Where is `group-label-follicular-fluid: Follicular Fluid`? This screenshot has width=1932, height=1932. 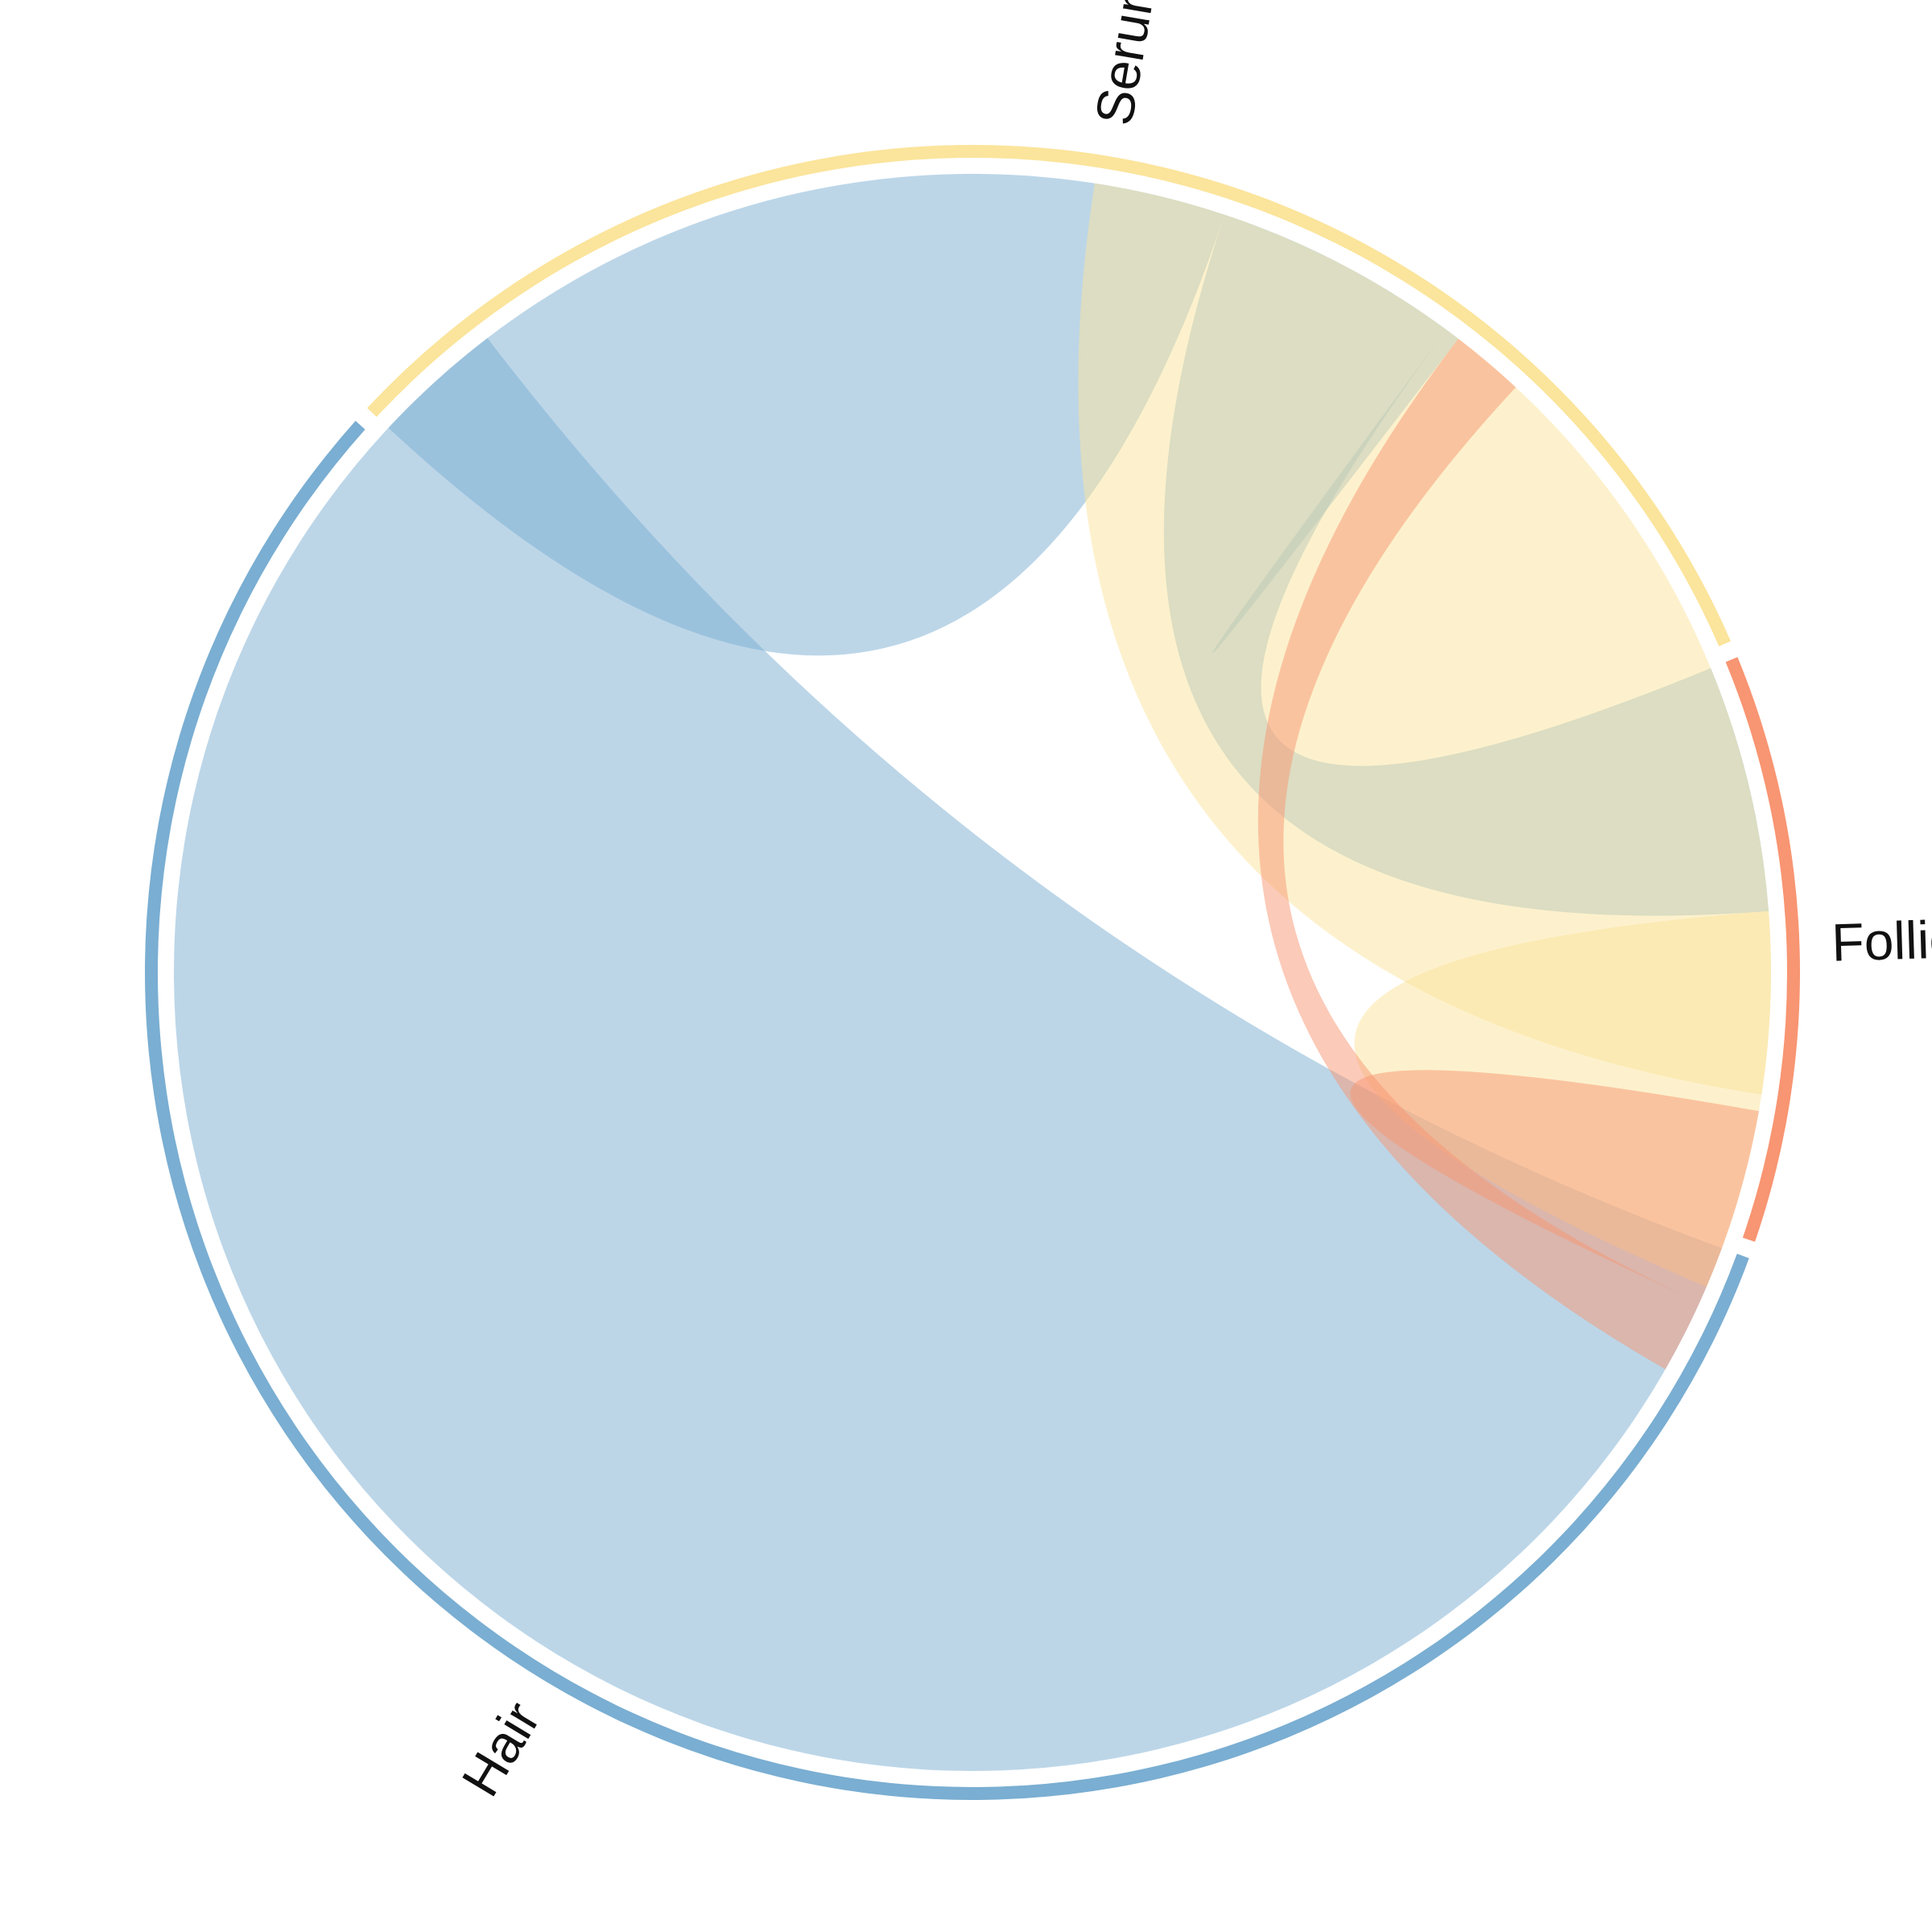
group-label-follicular-fluid: Follicular Fluid is located at coordinates (1881, 937).